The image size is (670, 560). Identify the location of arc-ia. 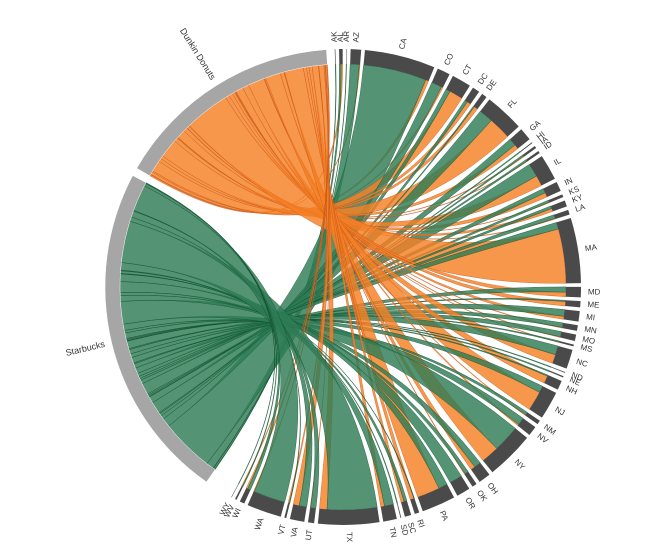
(529, 151).